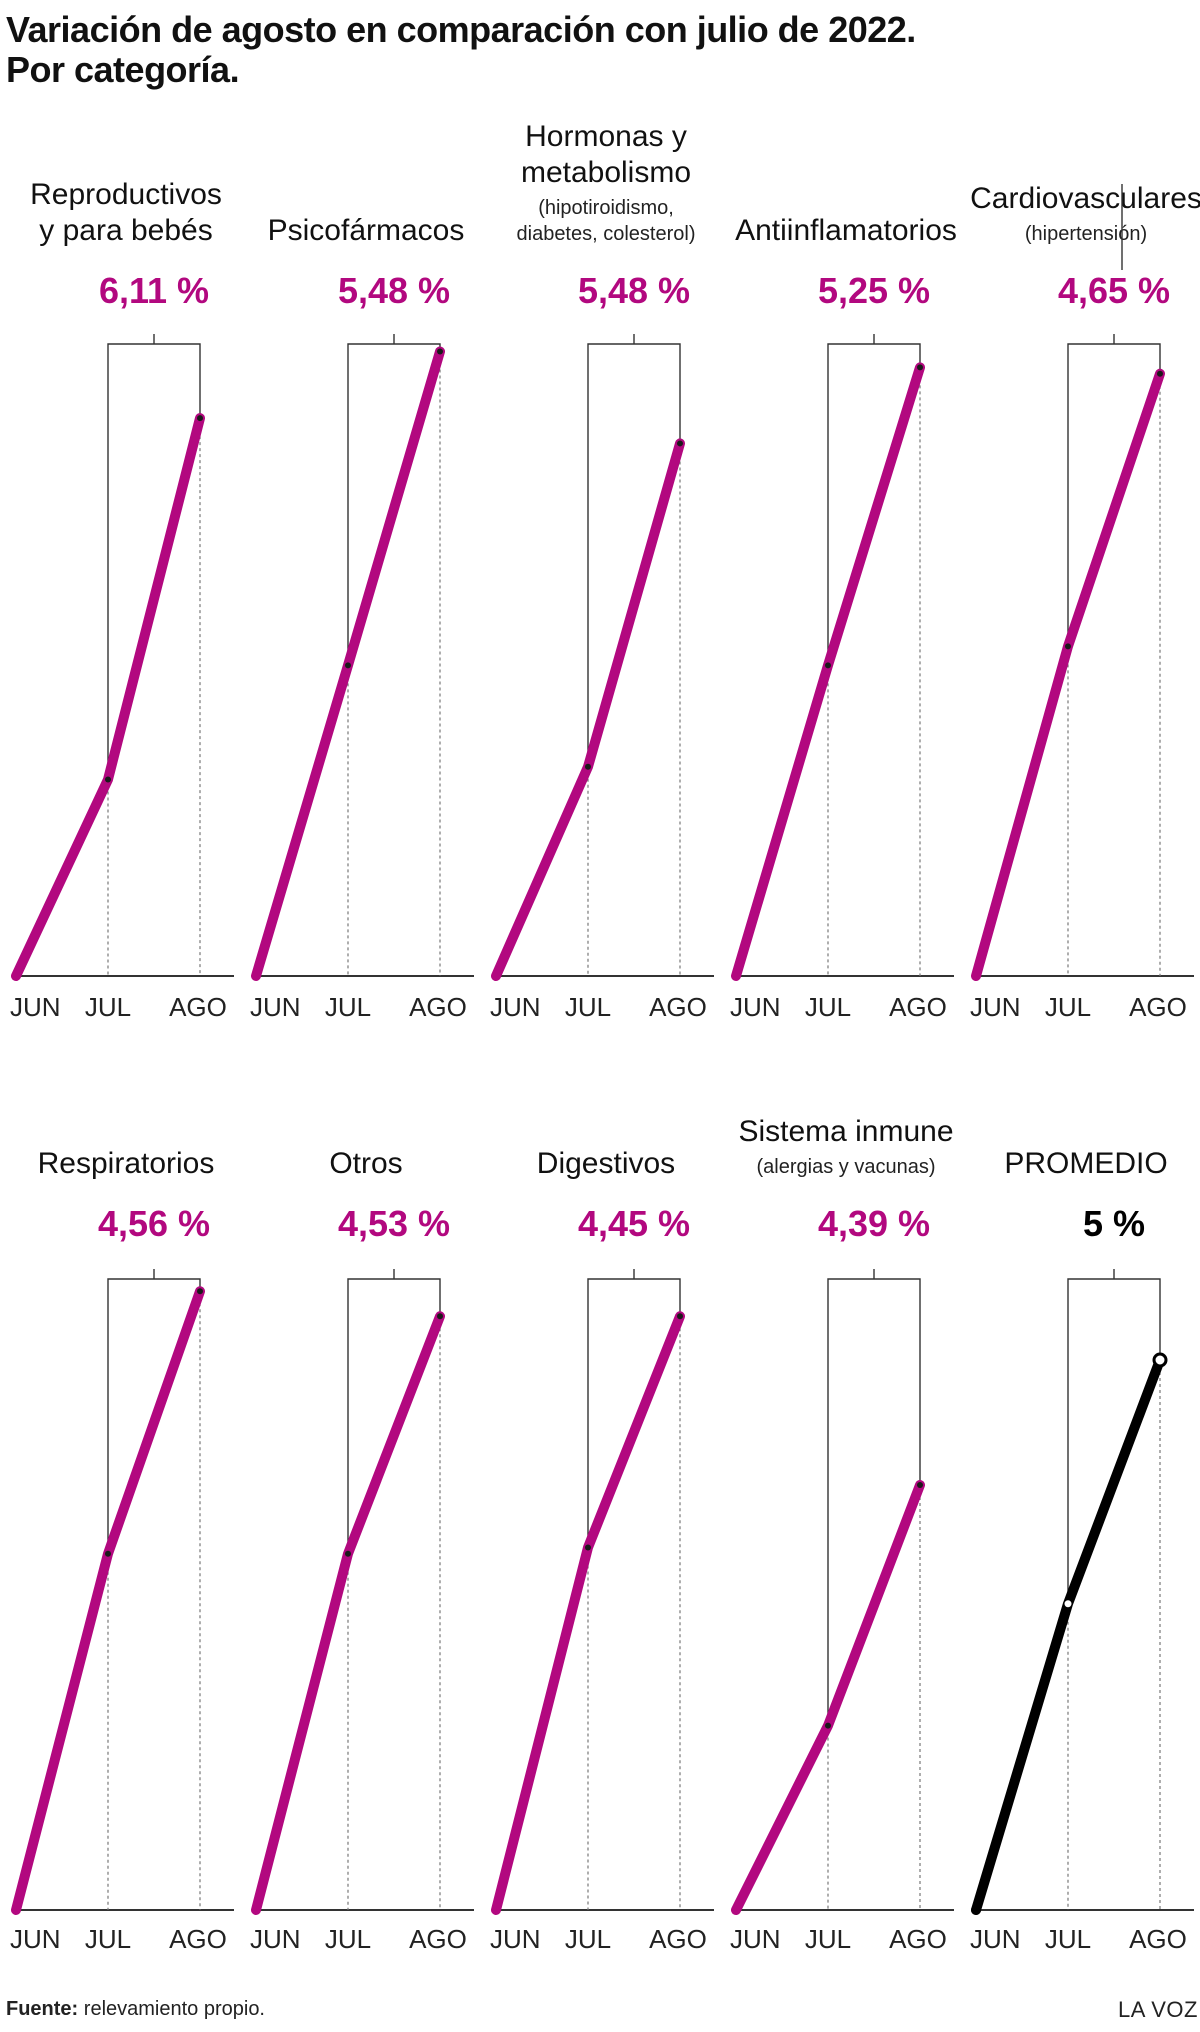 The height and width of the screenshot is (2032, 1200). Describe the element at coordinates (606, 208) in the screenshot. I see `panel-subtitle: (hipotiroidismo,` at that location.